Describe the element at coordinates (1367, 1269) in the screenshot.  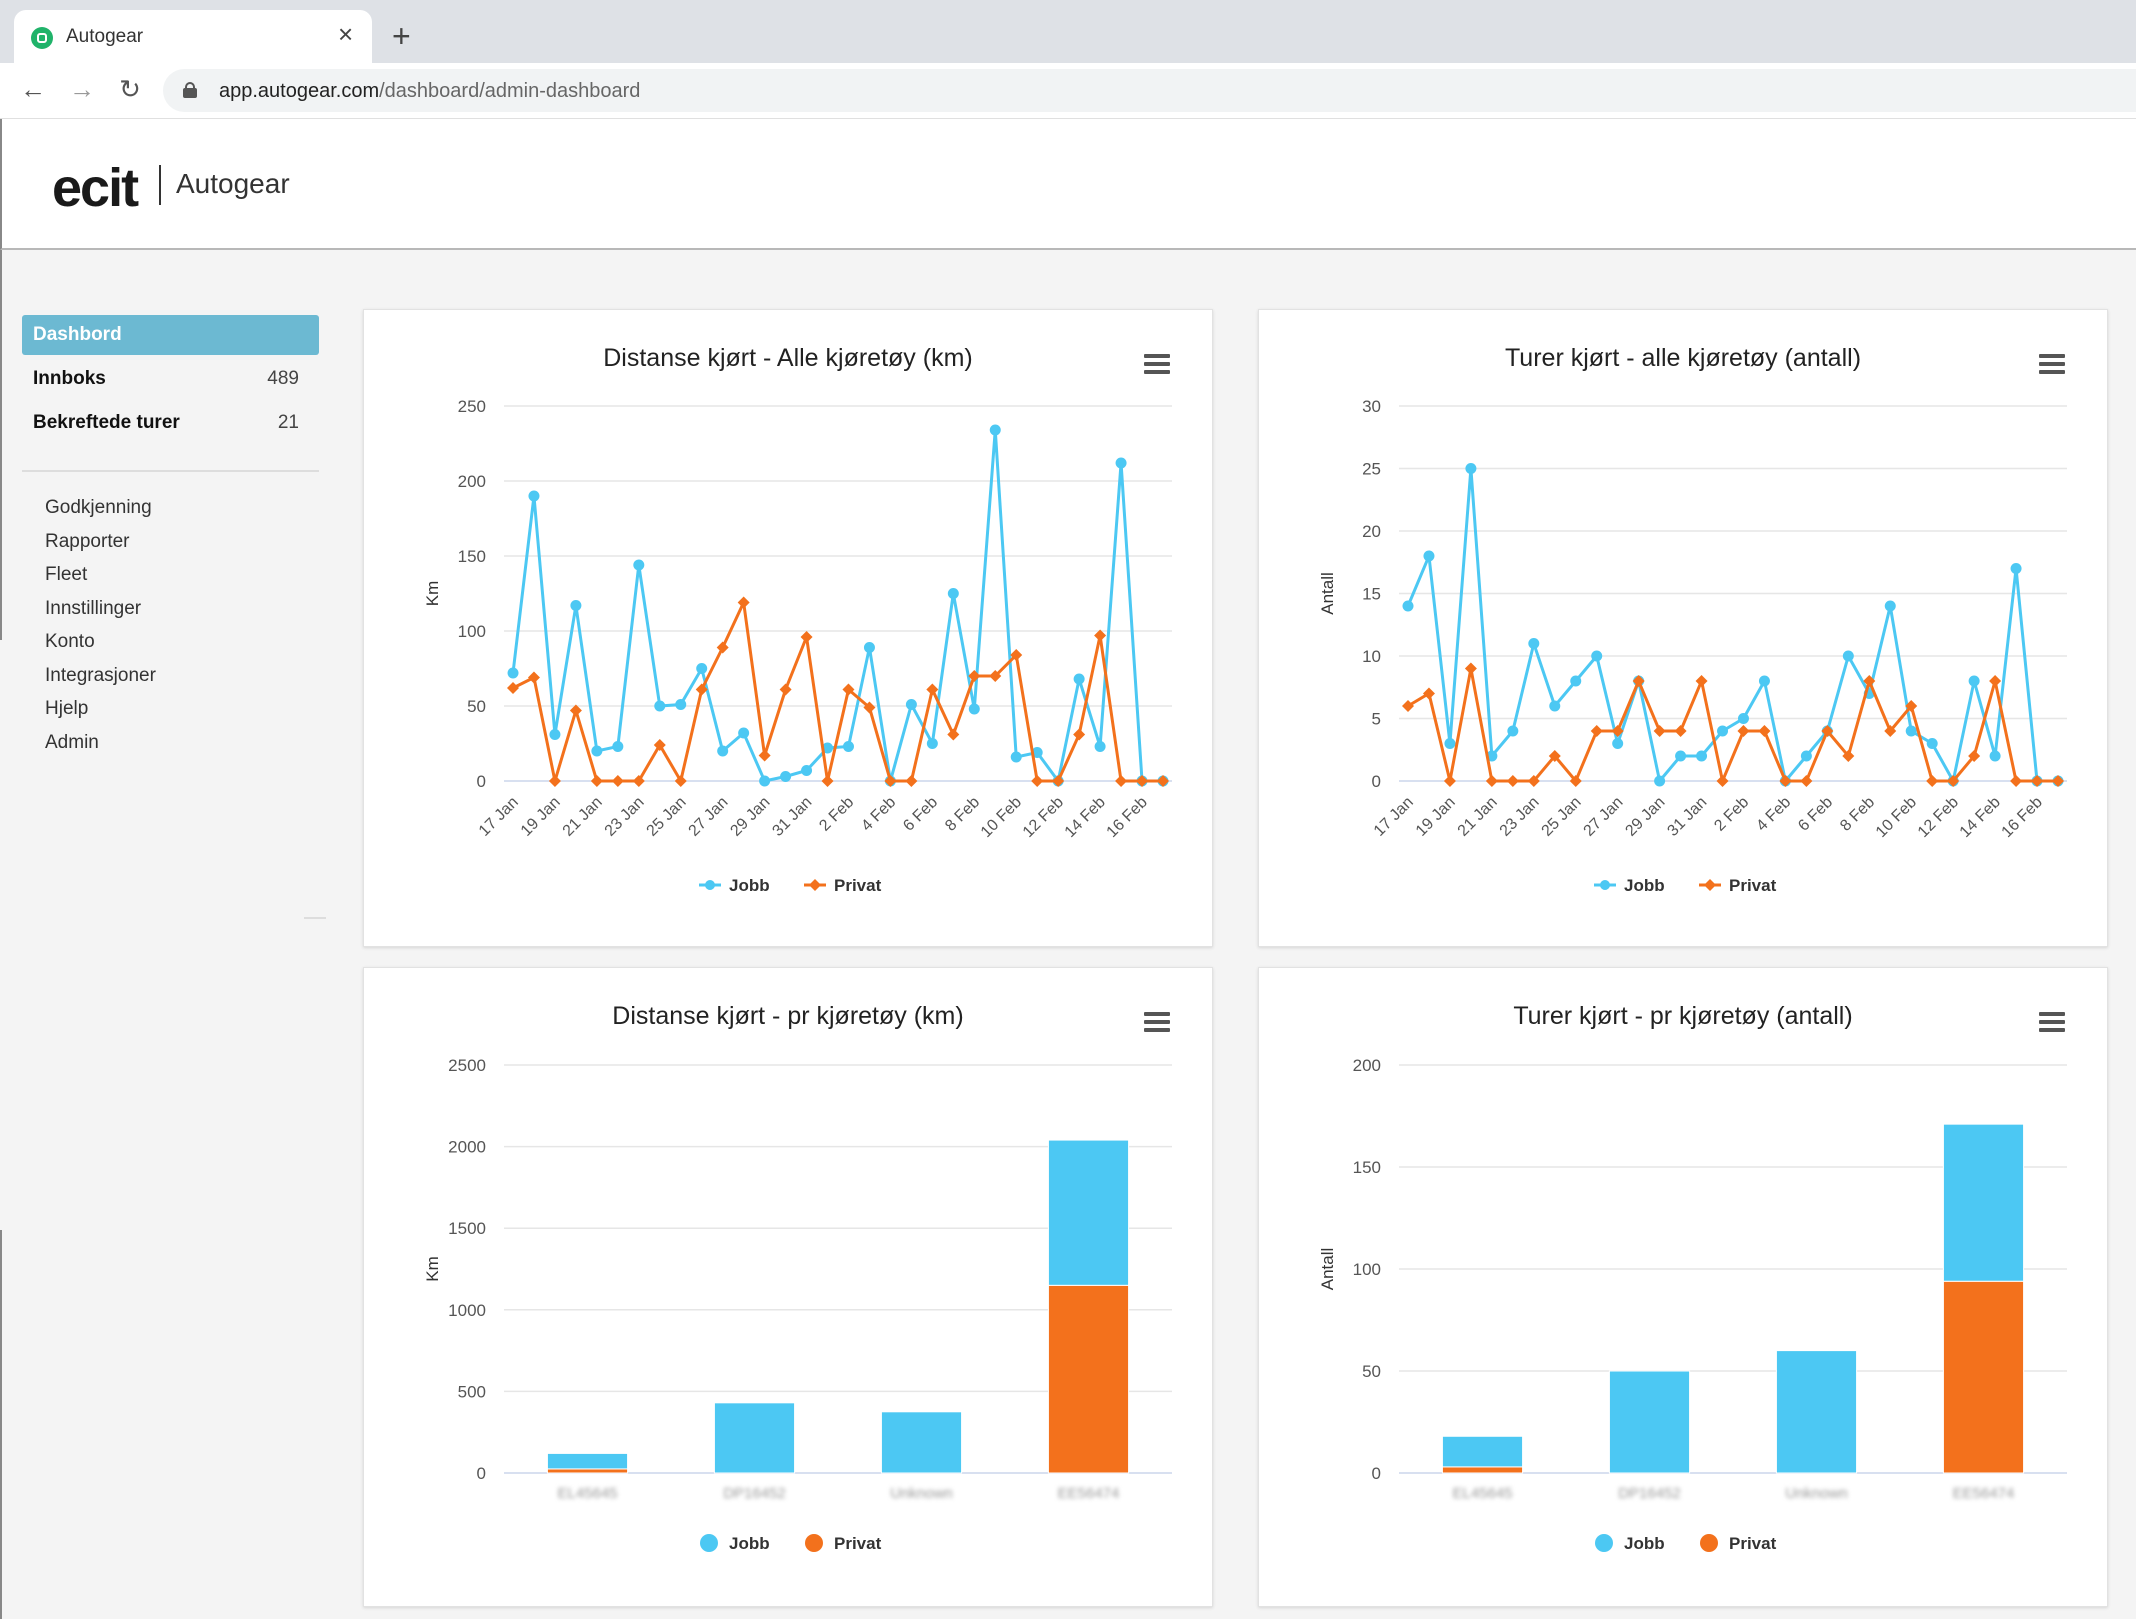
I see `y-tick-label: 100` at that location.